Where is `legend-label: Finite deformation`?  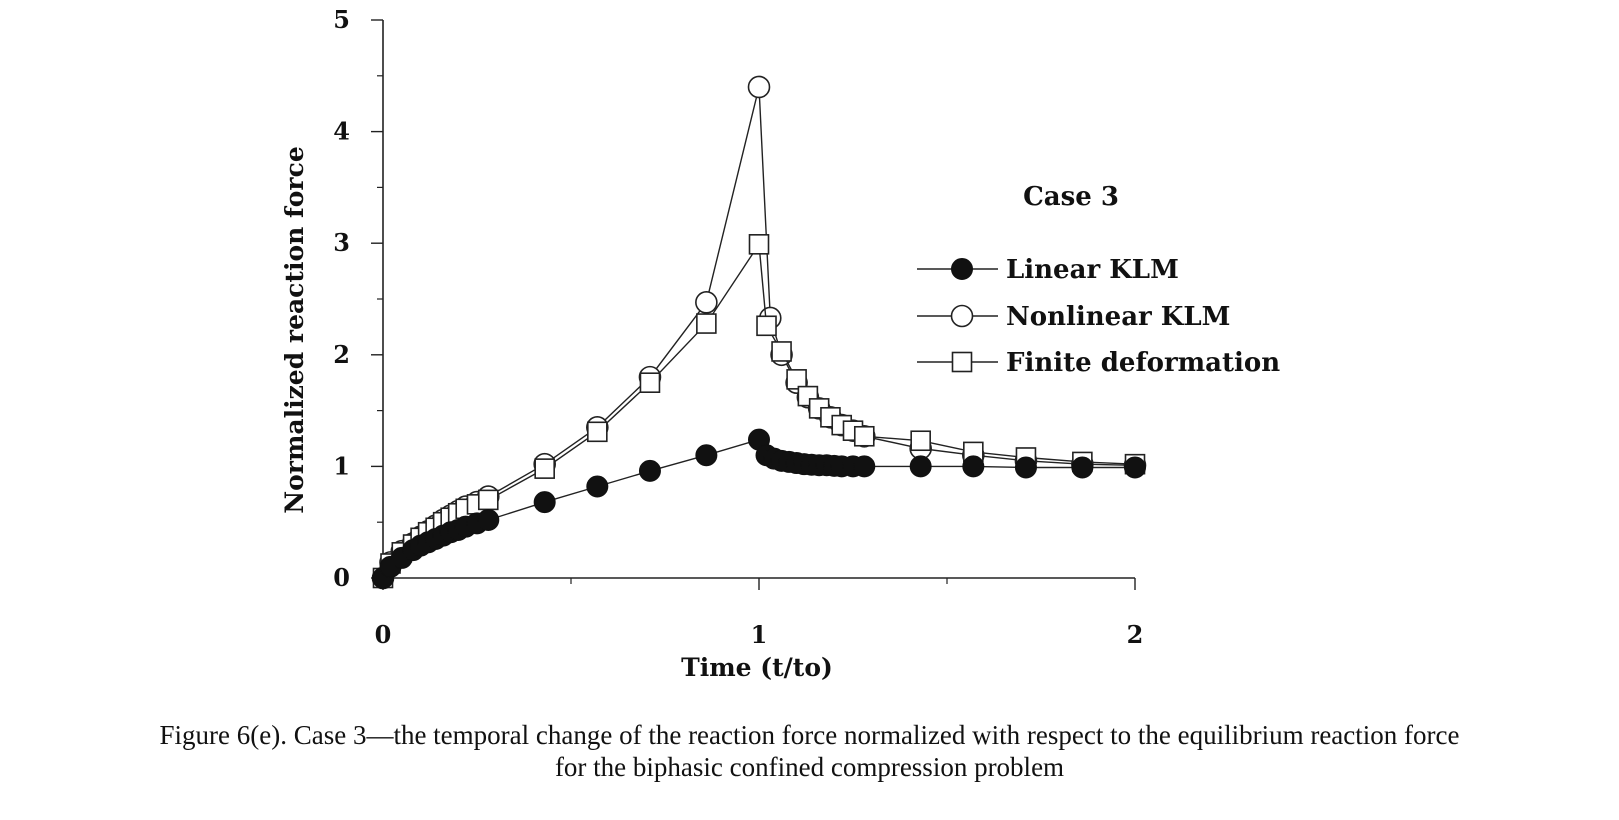 legend-label: Finite deformation is located at coordinates (1143, 363).